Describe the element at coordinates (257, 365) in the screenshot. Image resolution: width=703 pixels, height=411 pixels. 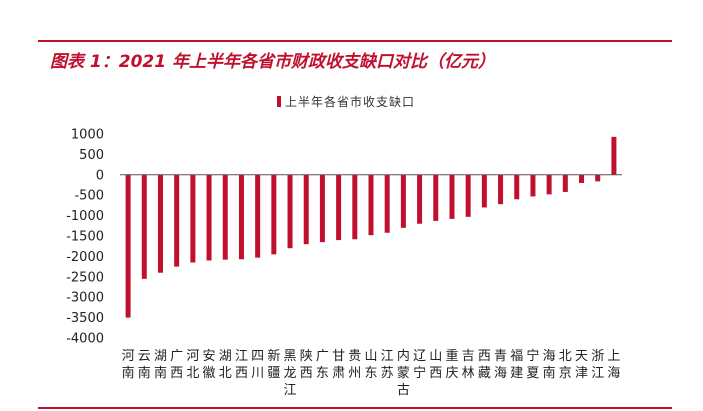
I see `x-tick-label: 四川` at that location.